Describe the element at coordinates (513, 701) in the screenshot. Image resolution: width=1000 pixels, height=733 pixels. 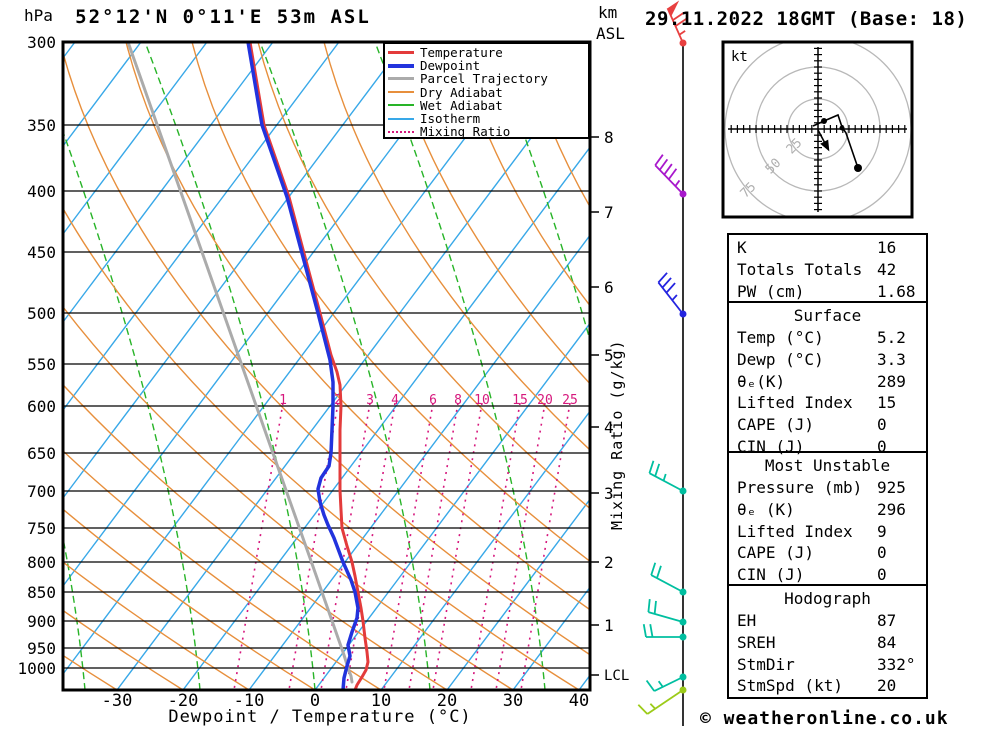
I see `temp-tick-label: 30` at that location.